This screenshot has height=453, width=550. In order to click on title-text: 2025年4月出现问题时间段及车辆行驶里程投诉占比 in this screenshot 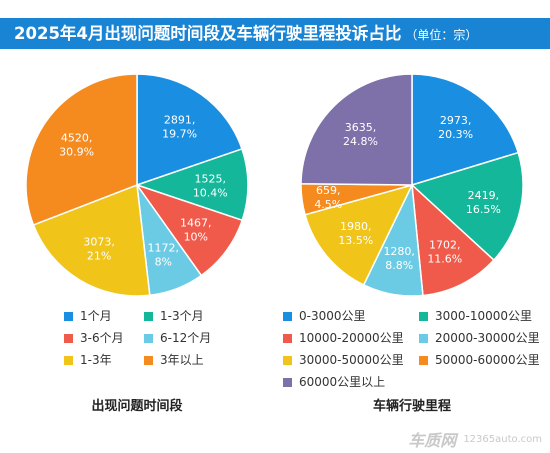, I will do `click(208, 33)`.